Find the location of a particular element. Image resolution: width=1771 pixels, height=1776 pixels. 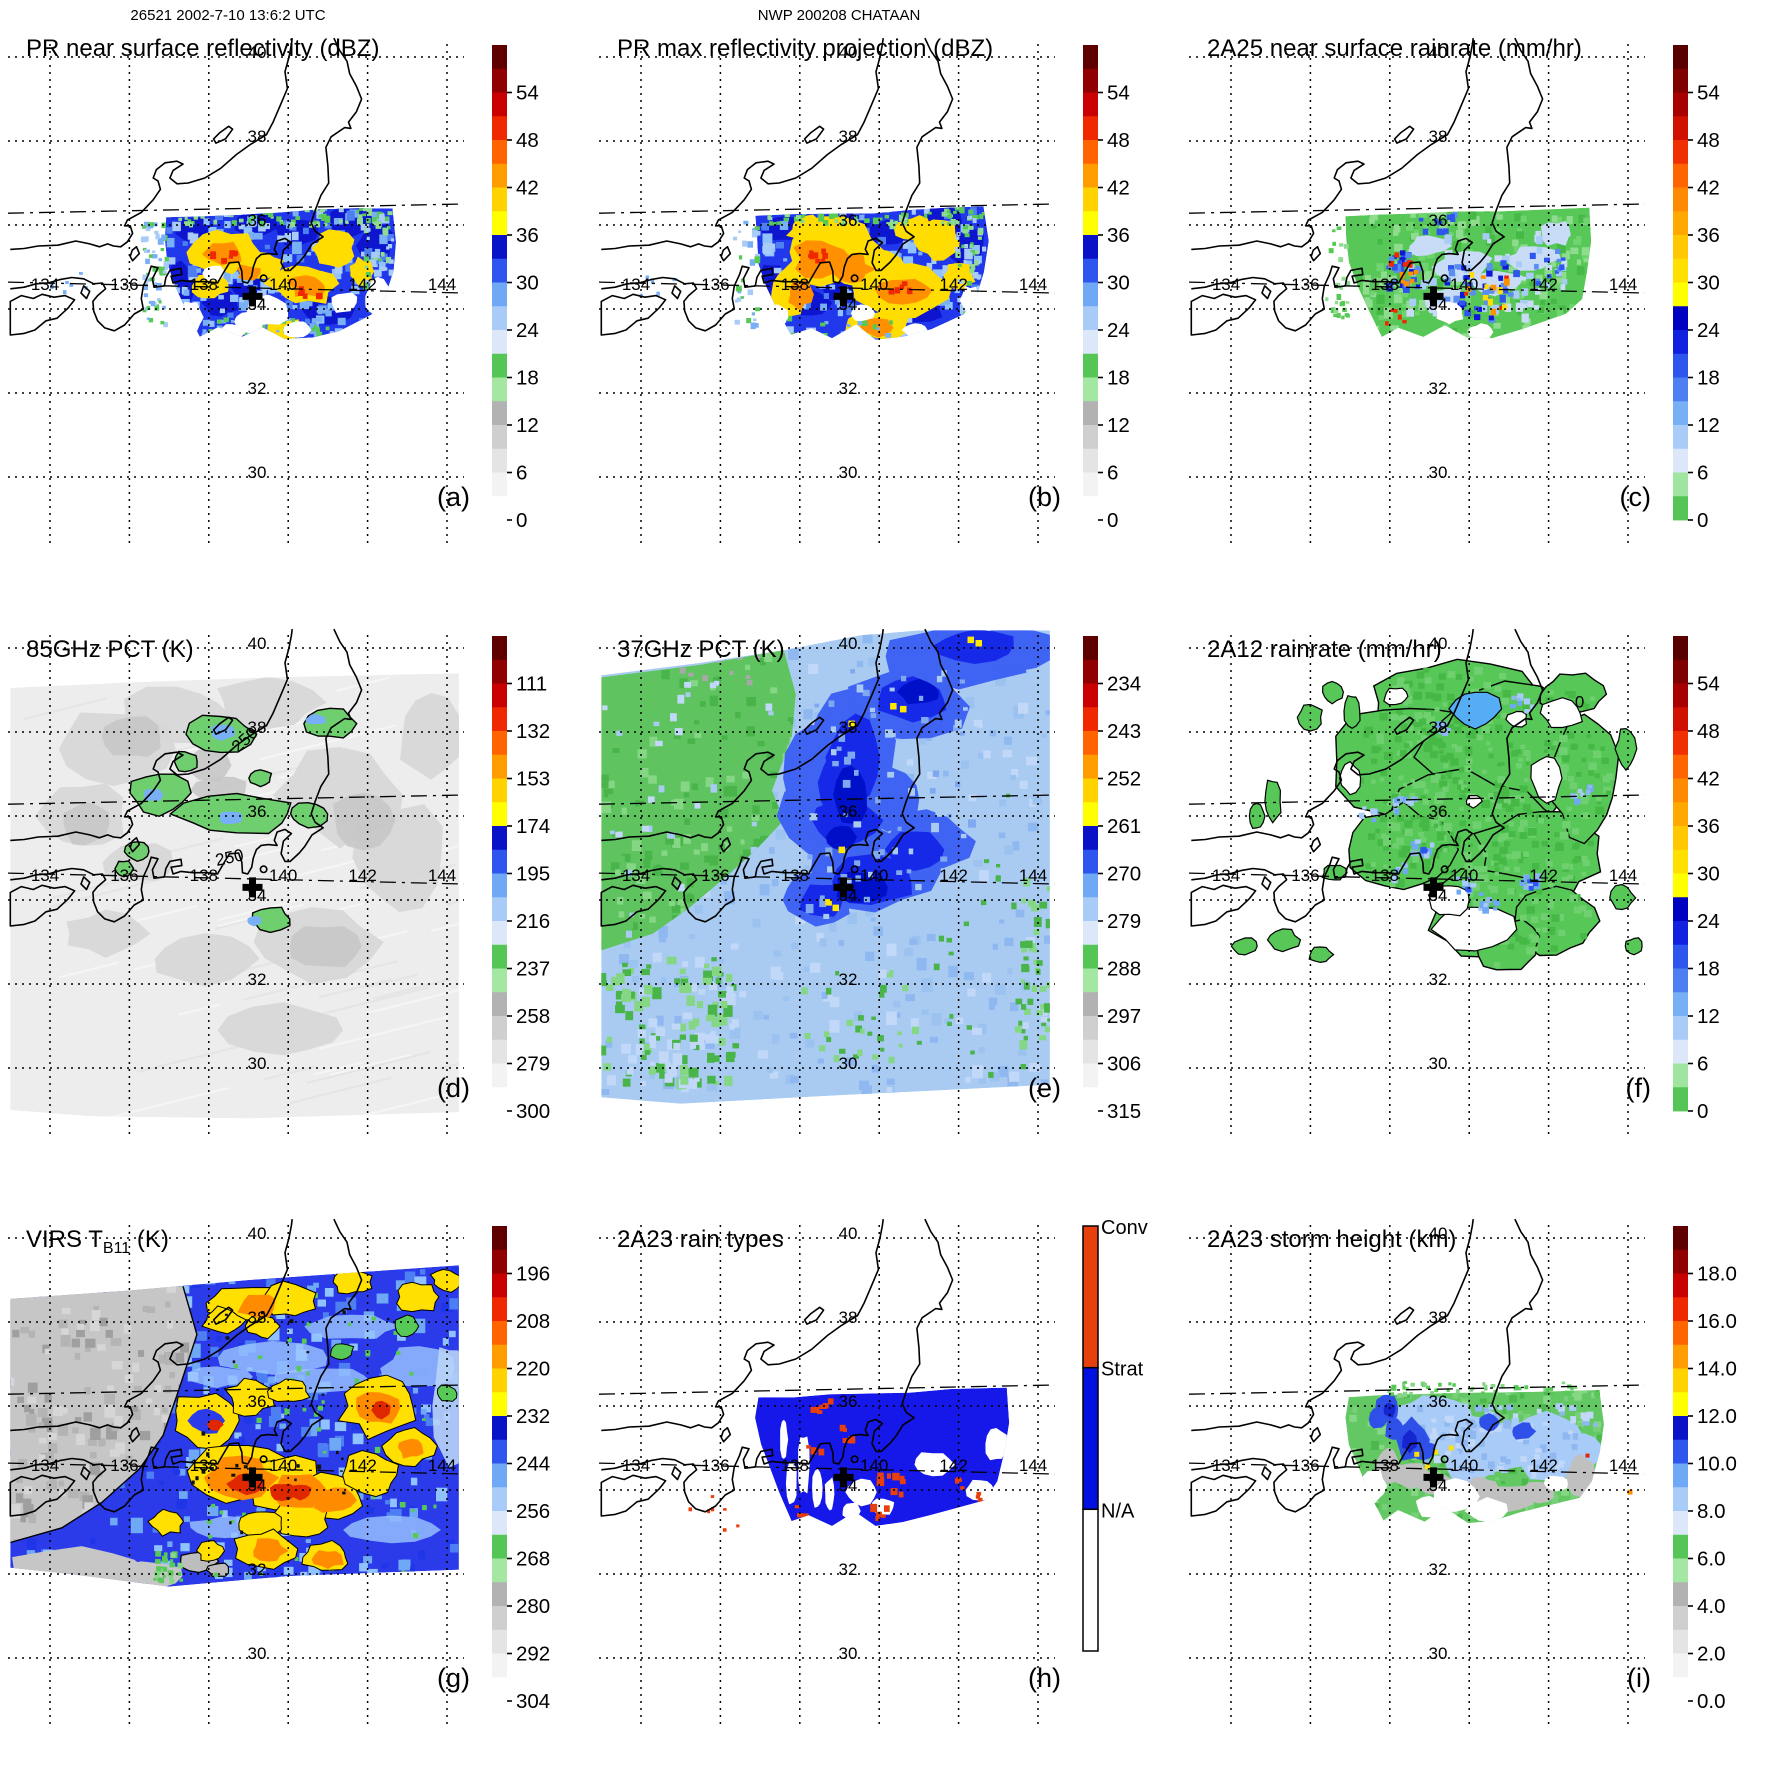

colorbar-tick-label: 256 is located at coordinates (533, 1511).